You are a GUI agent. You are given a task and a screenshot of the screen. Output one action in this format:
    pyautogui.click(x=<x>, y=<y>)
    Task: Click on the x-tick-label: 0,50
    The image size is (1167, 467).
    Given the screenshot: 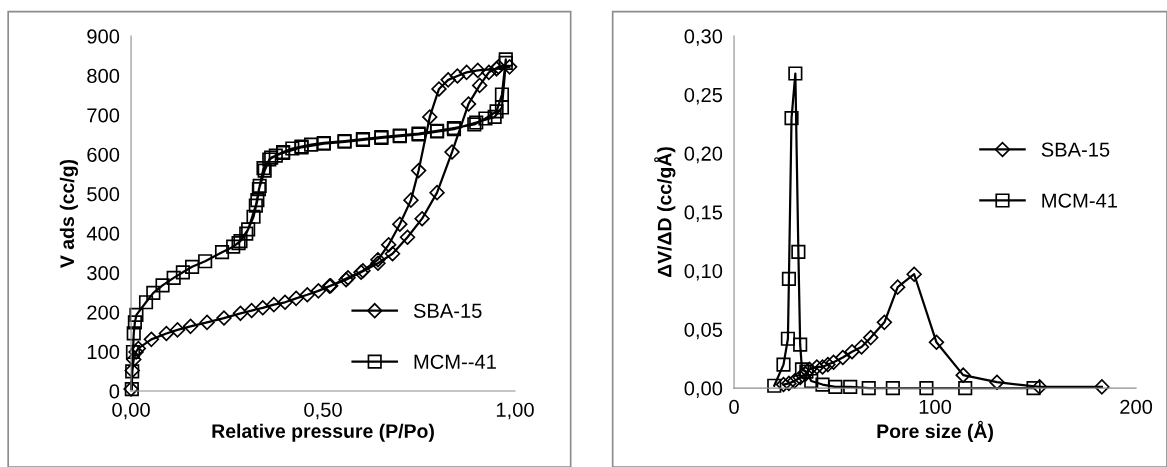 What is the action you would take?
    pyautogui.click(x=323, y=411)
    